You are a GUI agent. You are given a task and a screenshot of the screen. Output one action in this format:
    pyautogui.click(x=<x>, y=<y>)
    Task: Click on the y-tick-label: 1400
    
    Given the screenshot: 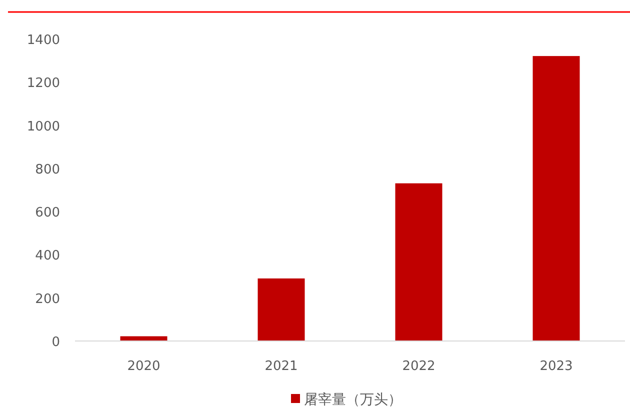 What is the action you would take?
    pyautogui.click(x=43, y=40)
    